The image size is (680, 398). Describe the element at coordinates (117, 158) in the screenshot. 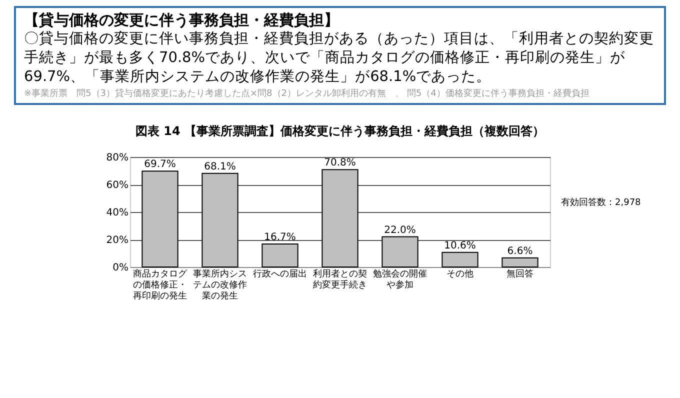

I see `y-tick-label: 80%` at that location.